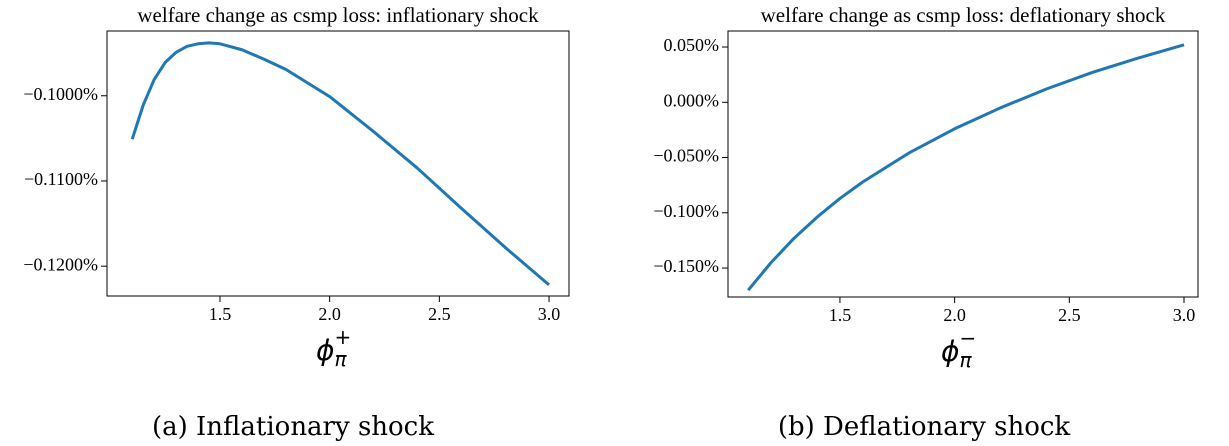 The height and width of the screenshot is (446, 1229). I want to click on y-tick-label: −0.100%, so click(686, 211).